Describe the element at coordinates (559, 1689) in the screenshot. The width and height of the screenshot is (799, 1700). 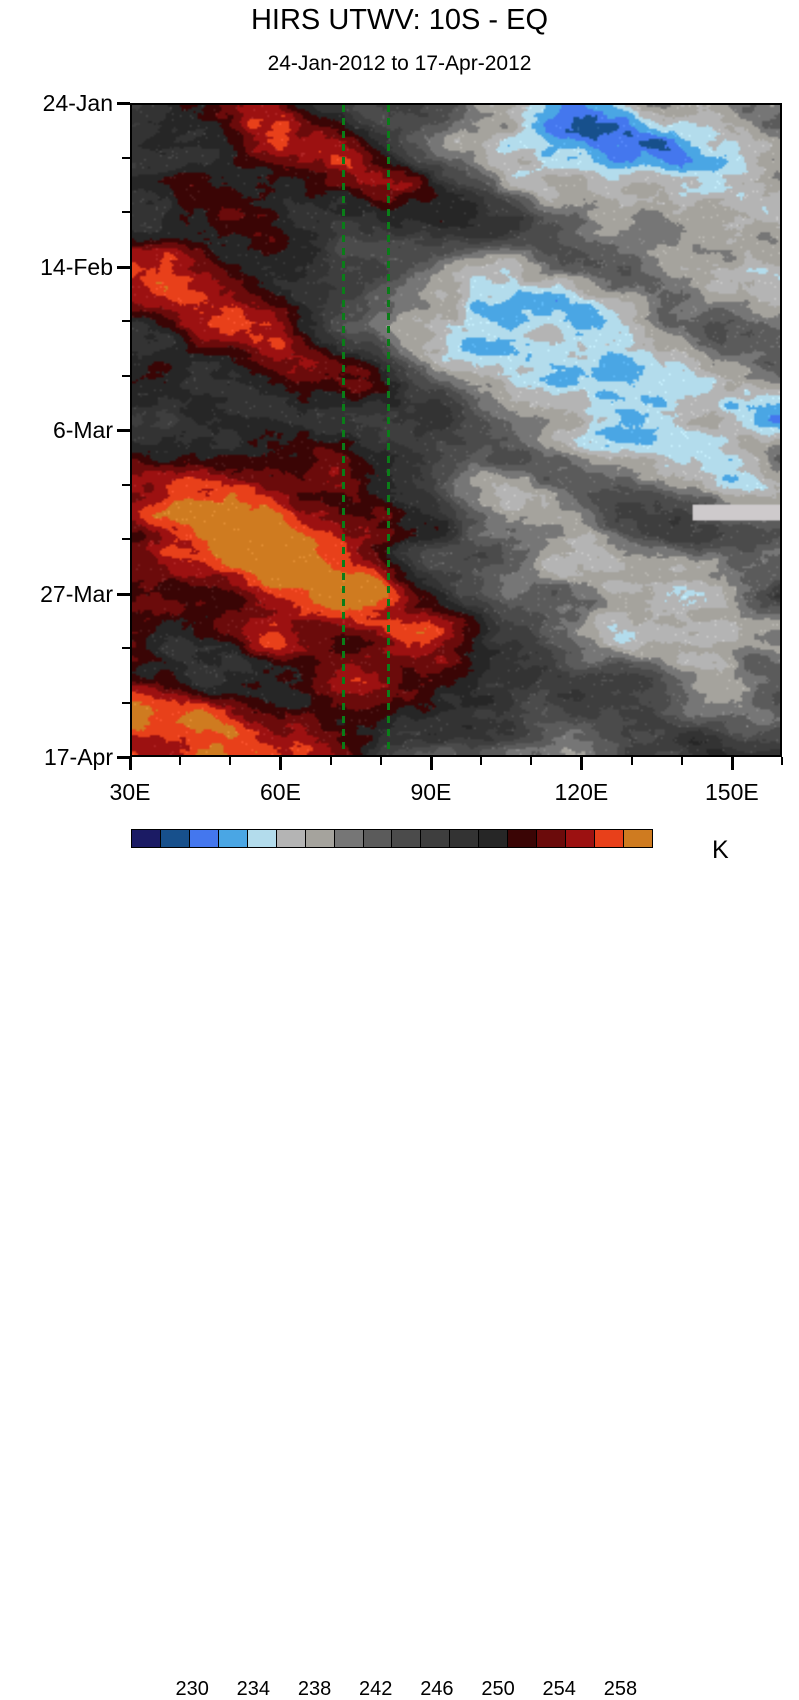
I see `colorbar-tick-6: 254` at that location.